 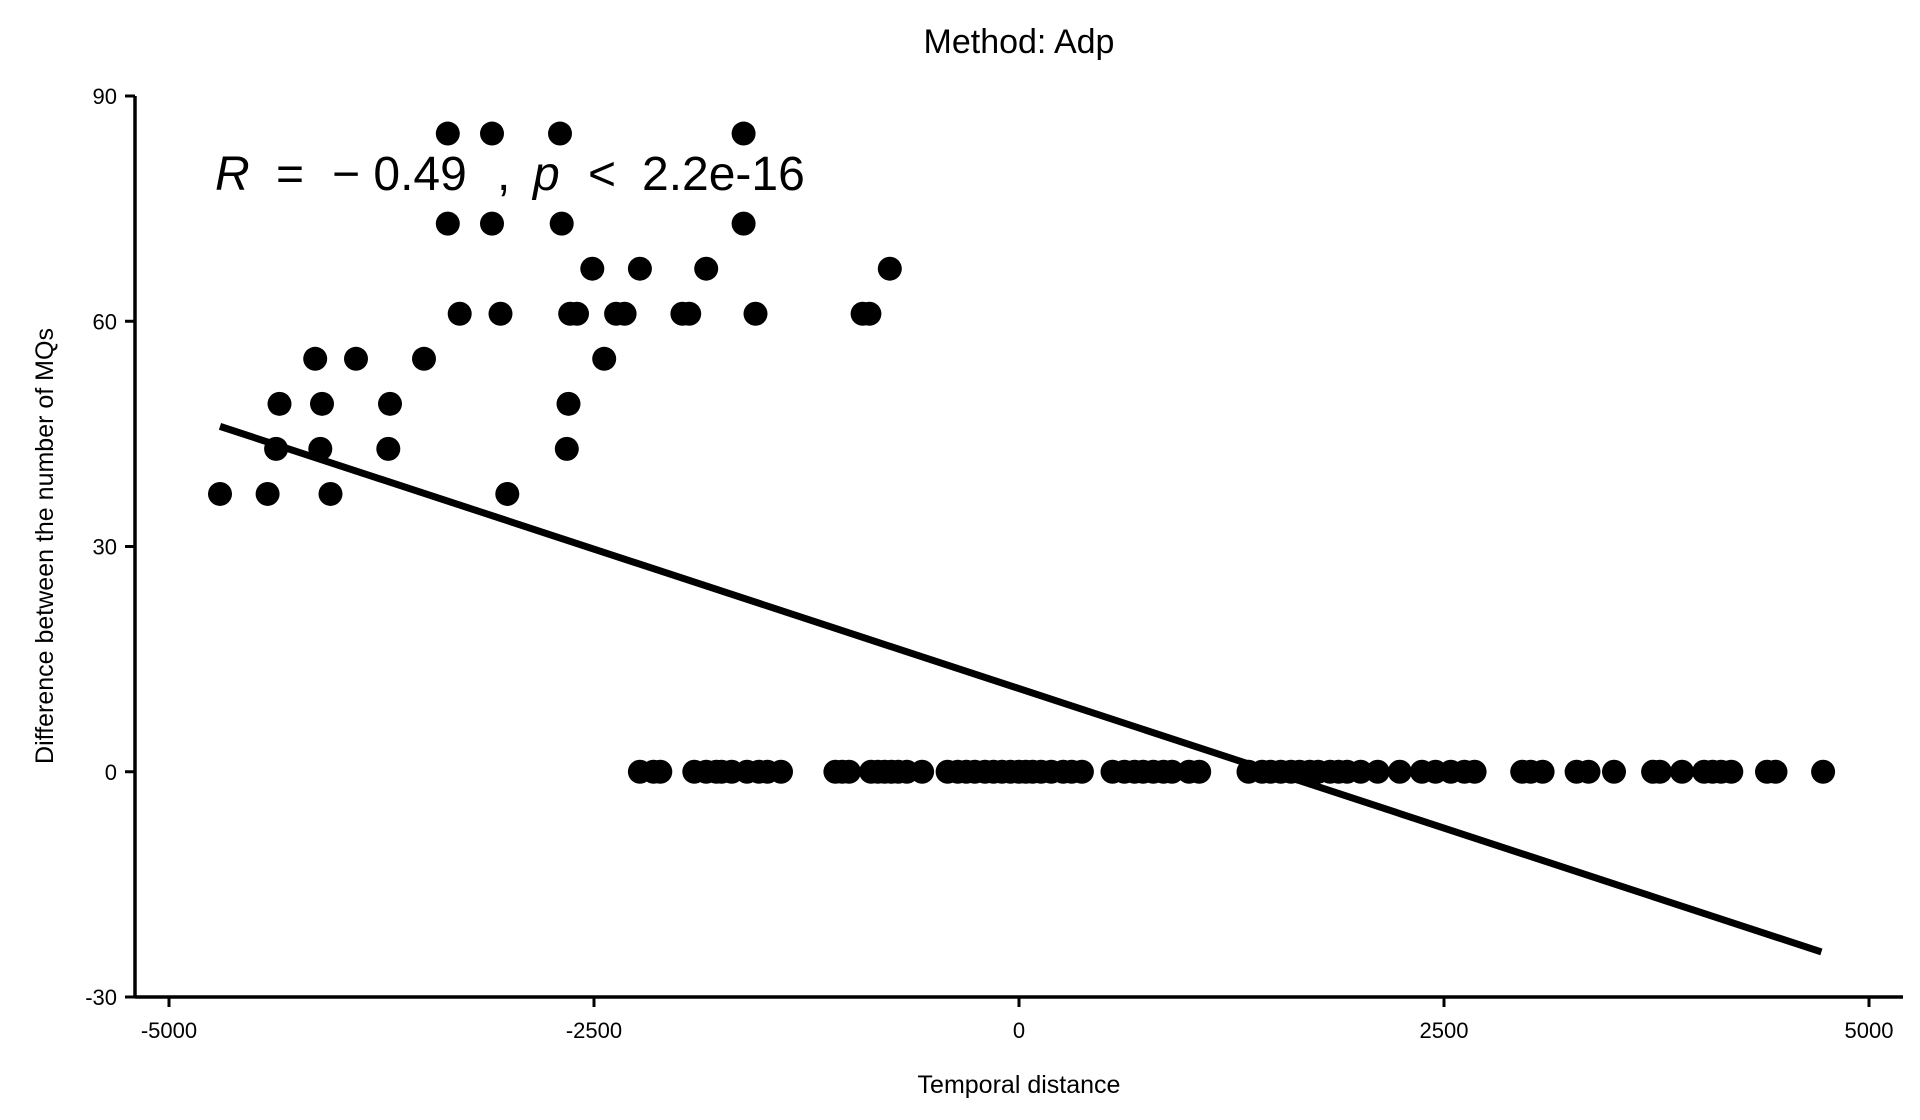 I want to click on x-tick-label: 5000, so click(x=1869, y=1030).